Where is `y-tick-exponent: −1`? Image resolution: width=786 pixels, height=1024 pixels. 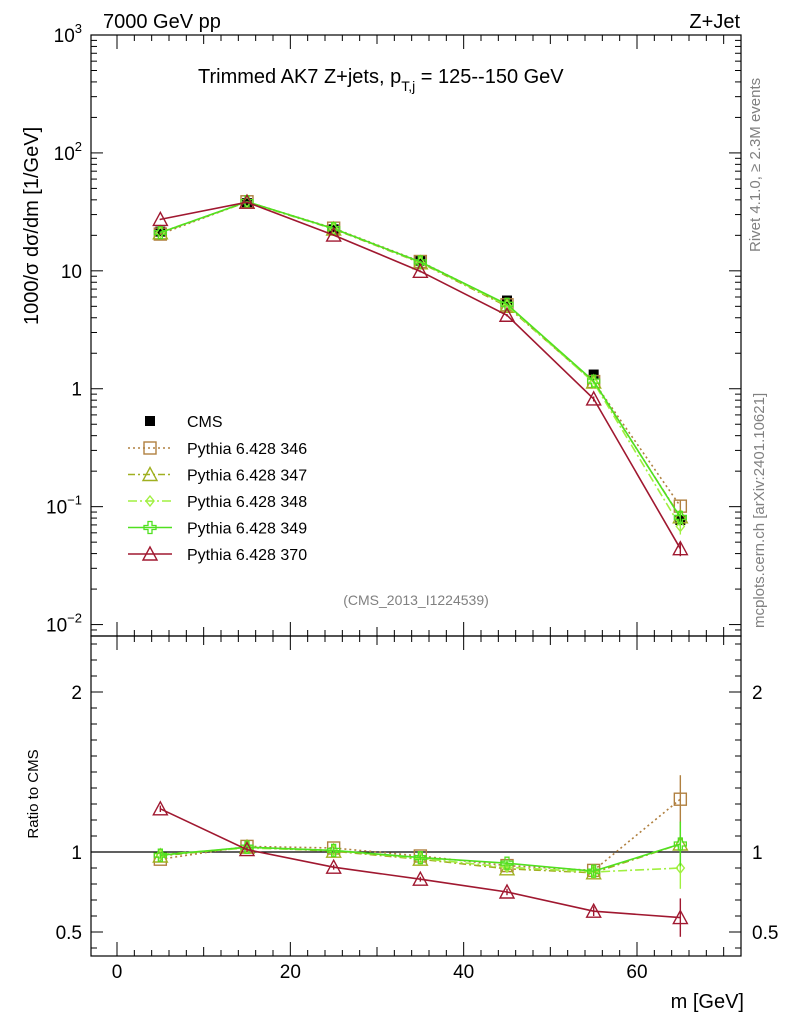
y-tick-exponent: −1 is located at coordinates (74, 500).